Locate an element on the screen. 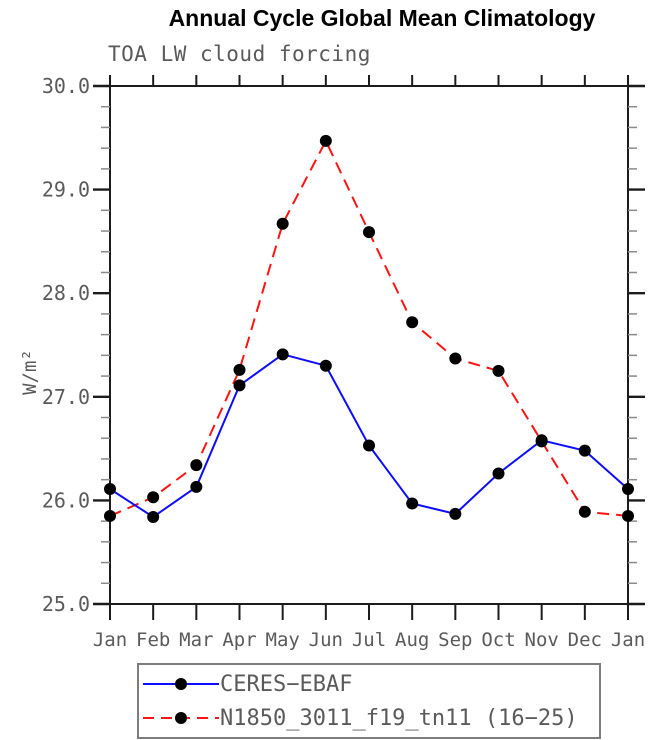  y-axis-tick-labels: 25.0 26.0 27.0 28.0 29.0 30.0 is located at coordinates (66, 345).